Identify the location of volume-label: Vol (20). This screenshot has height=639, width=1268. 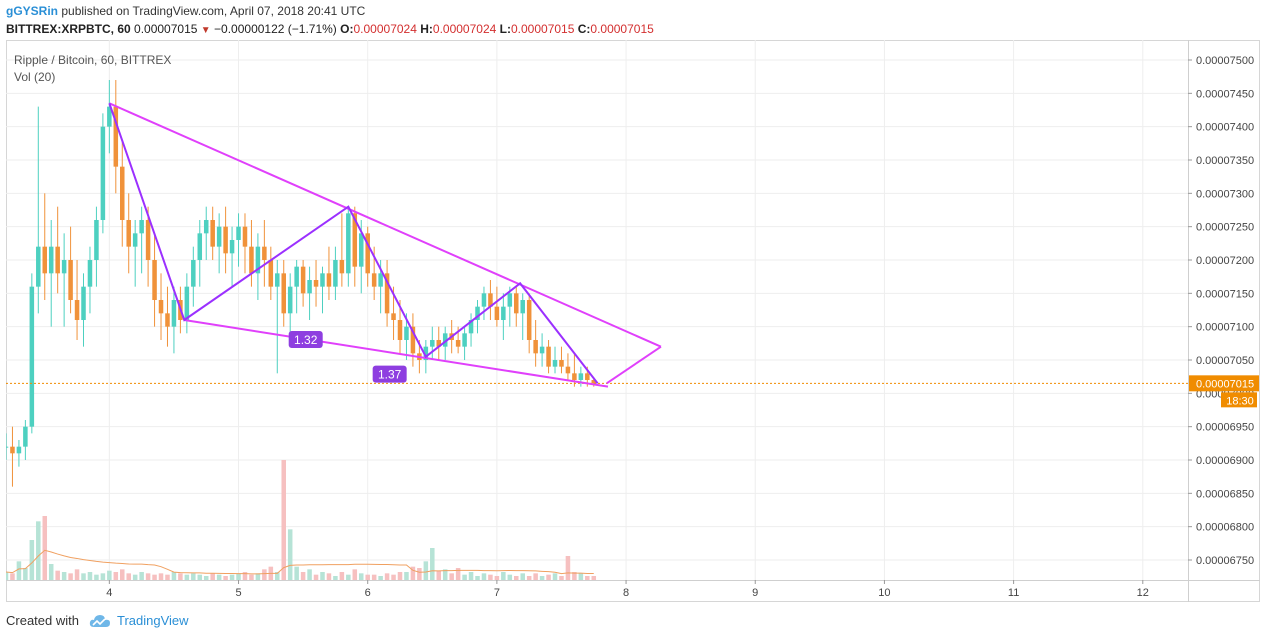
(34, 77).